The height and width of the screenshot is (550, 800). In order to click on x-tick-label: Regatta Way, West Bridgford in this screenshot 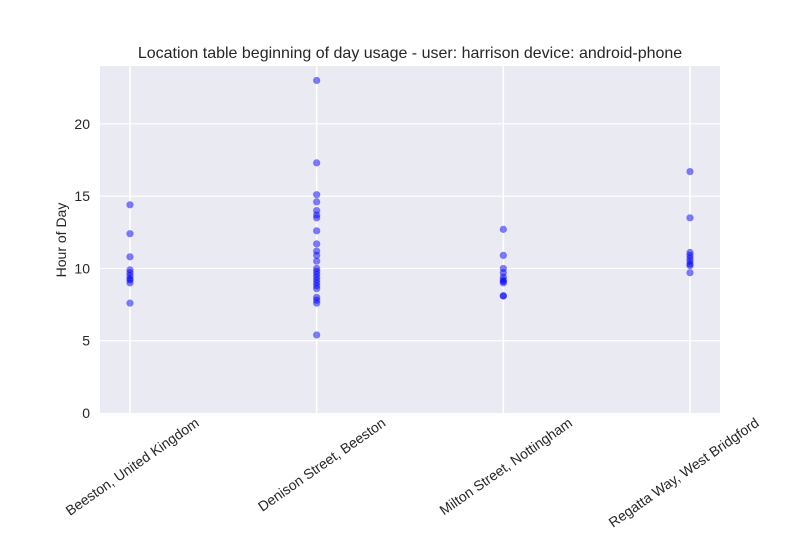, I will do `click(684, 472)`.